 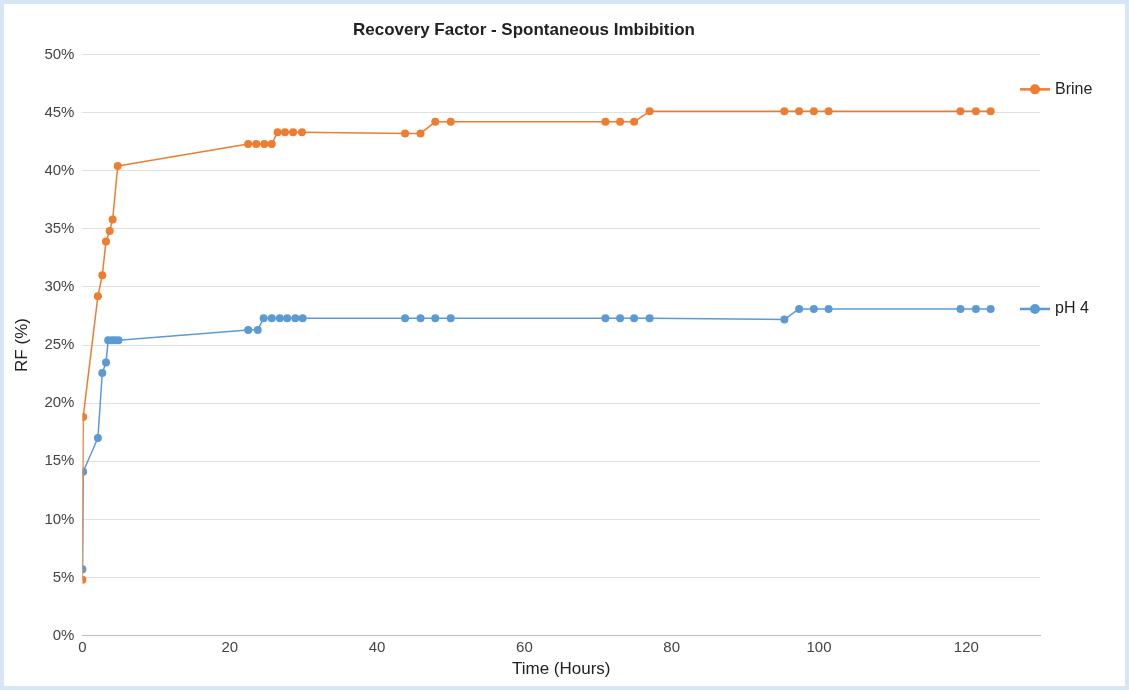 I want to click on x-tick-label: 20, so click(x=230, y=646).